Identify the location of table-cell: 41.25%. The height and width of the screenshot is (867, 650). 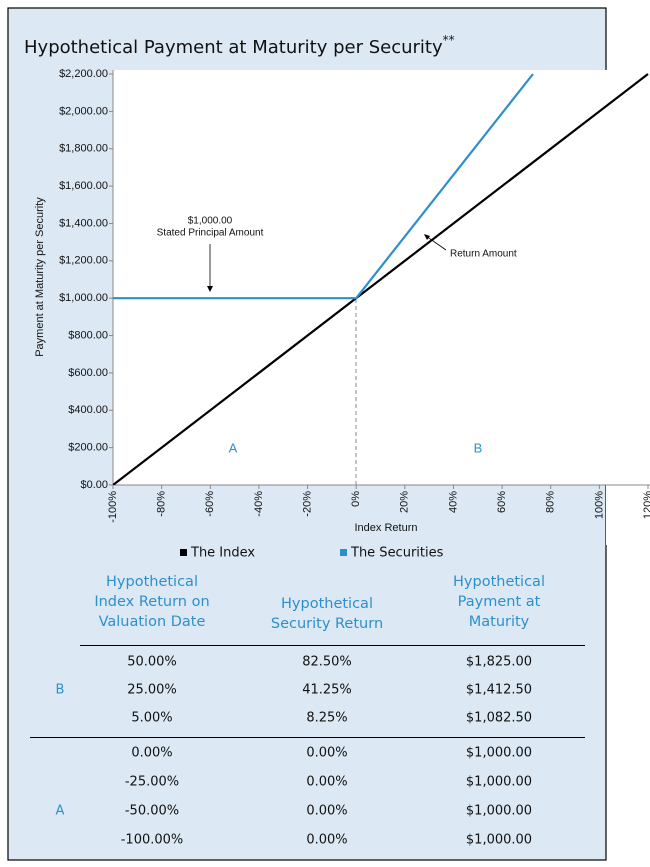
(327, 690).